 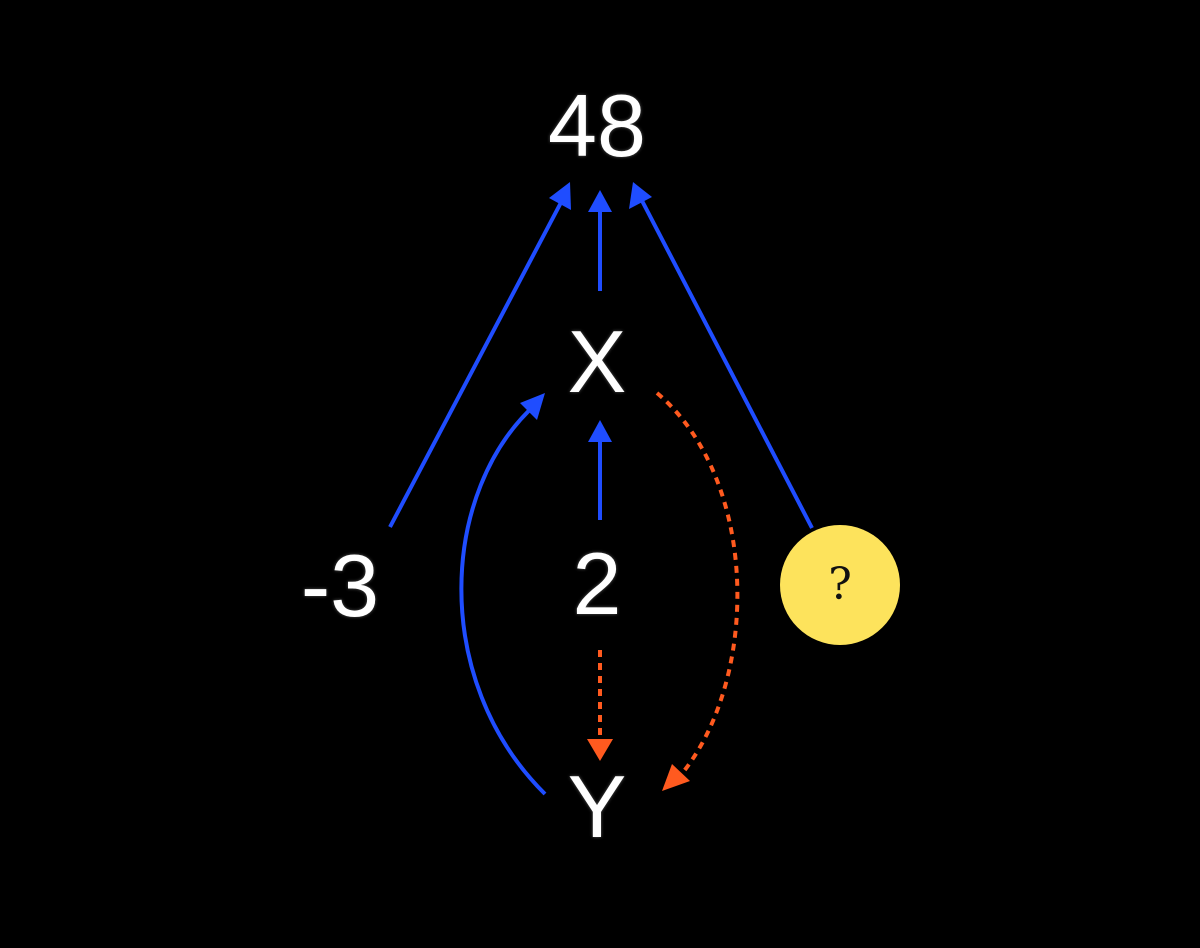 What do you see at coordinates (597, 361) in the screenshot?
I see `node-x: X` at bounding box center [597, 361].